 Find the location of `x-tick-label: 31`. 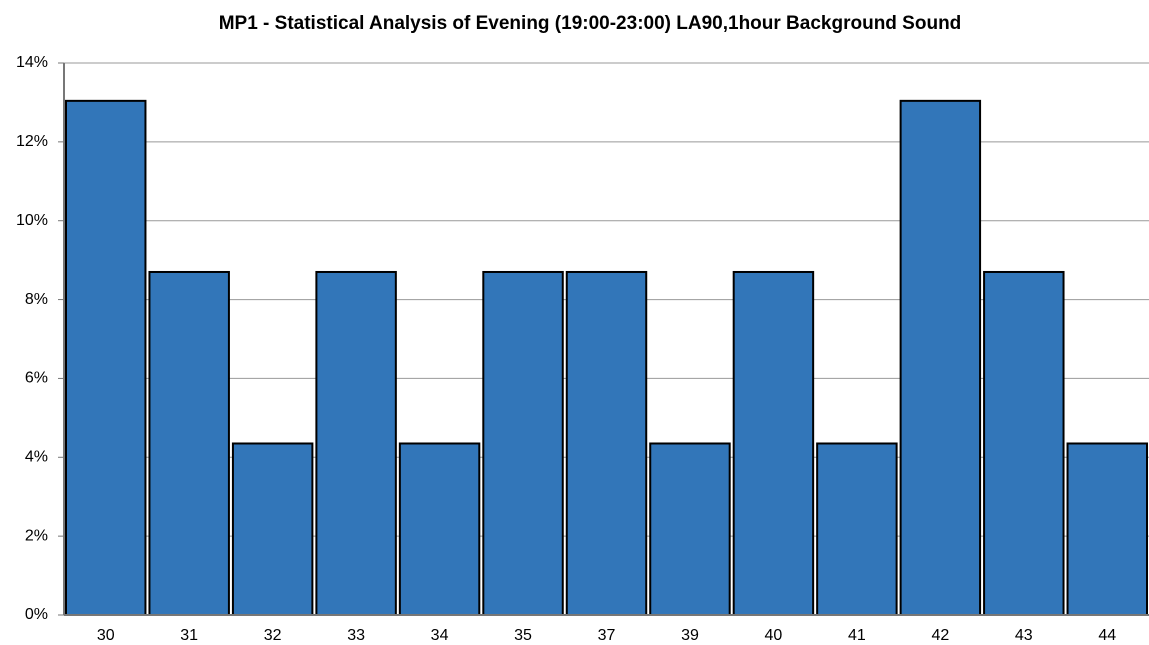

x-tick-label: 31 is located at coordinates (189, 635).